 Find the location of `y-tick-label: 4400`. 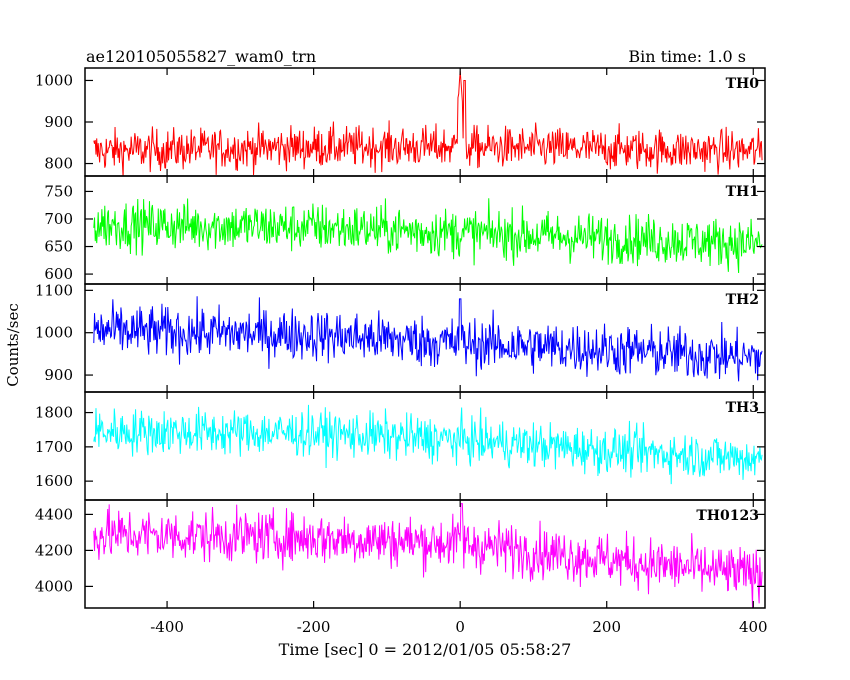

y-tick-label: 4400 is located at coordinates (54, 514).